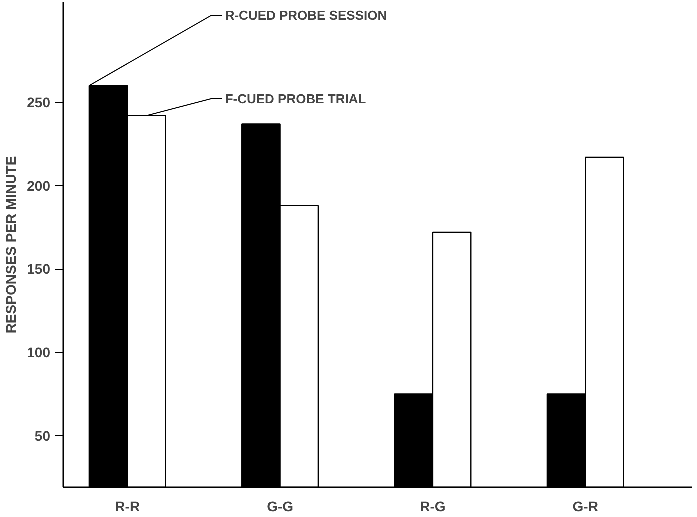 This screenshot has width=697, height=517. I want to click on x-tick-label: G-R, so click(585, 506).